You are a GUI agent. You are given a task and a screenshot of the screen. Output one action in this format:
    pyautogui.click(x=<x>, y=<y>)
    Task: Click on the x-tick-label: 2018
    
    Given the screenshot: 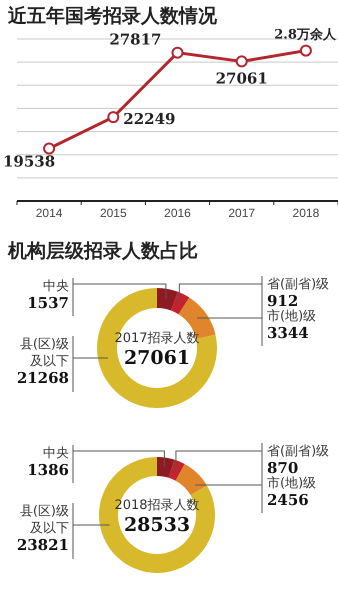 What is the action you would take?
    pyautogui.click(x=306, y=213)
    